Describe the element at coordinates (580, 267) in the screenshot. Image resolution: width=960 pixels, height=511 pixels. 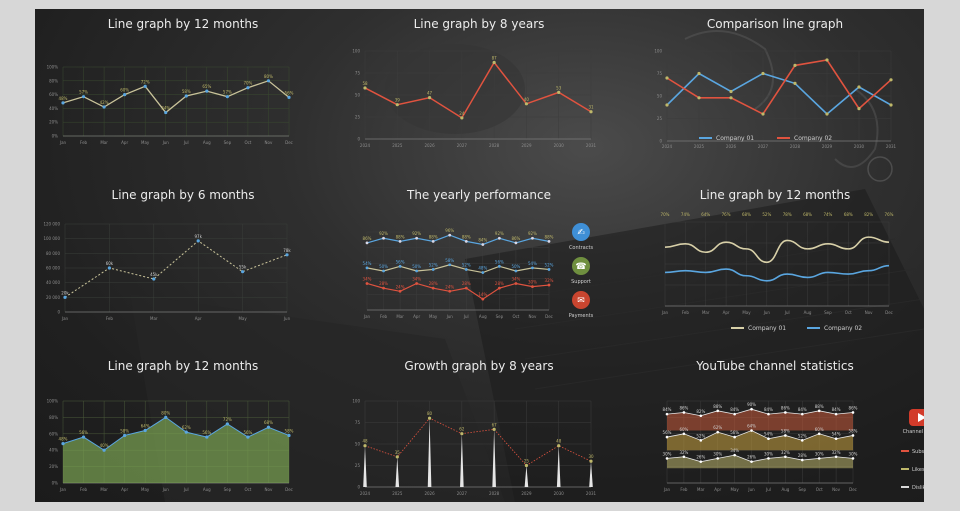
I see `icon-glyph: ☎` at that location.